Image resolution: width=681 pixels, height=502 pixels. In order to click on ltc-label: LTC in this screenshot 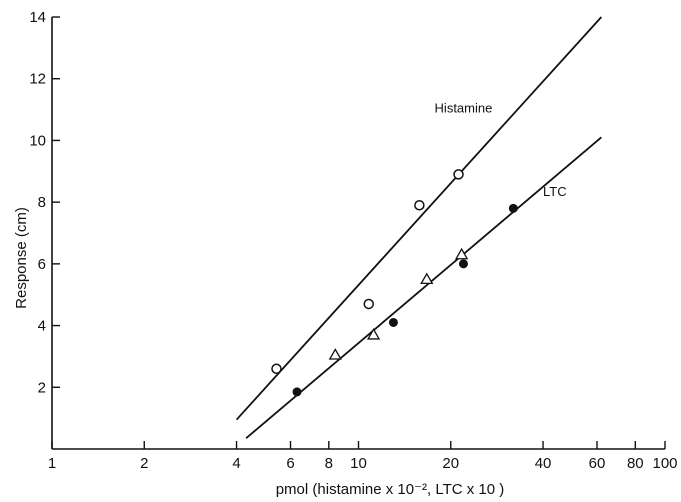, I will do `click(555, 191)`.